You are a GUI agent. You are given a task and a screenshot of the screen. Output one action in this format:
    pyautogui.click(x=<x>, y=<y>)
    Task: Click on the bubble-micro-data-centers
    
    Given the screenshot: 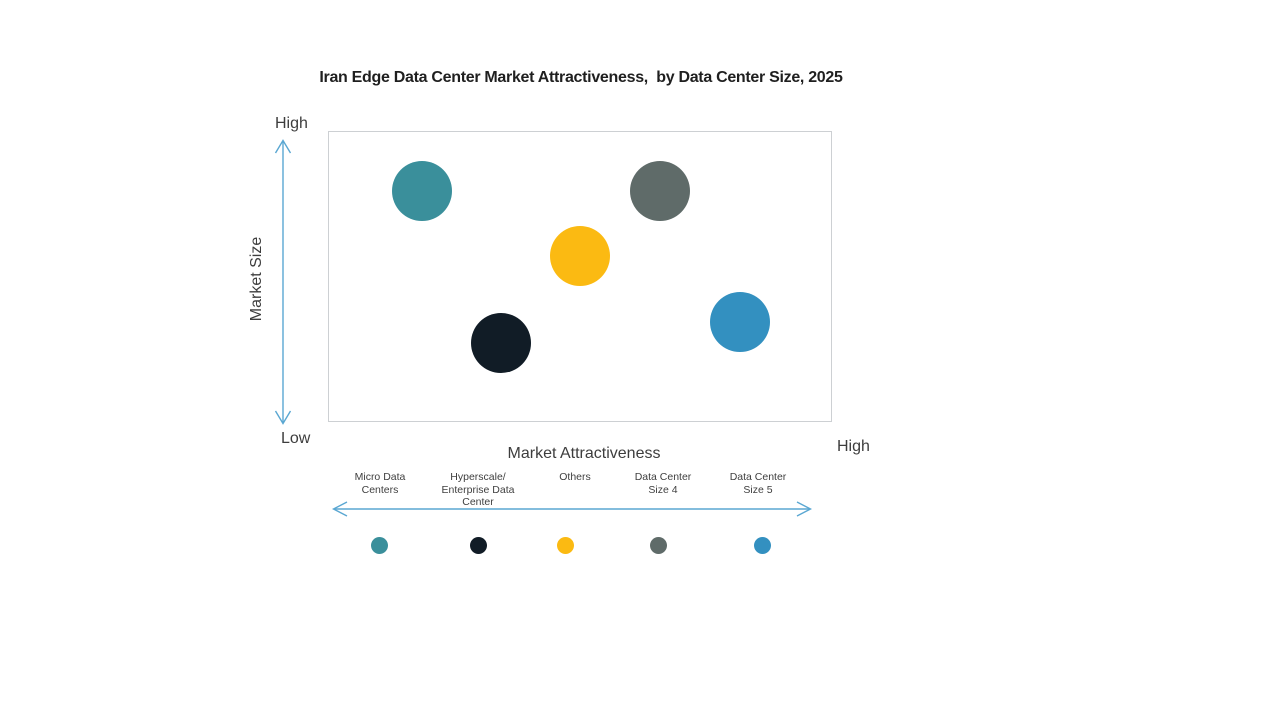 What is the action you would take?
    pyautogui.click(x=422, y=191)
    